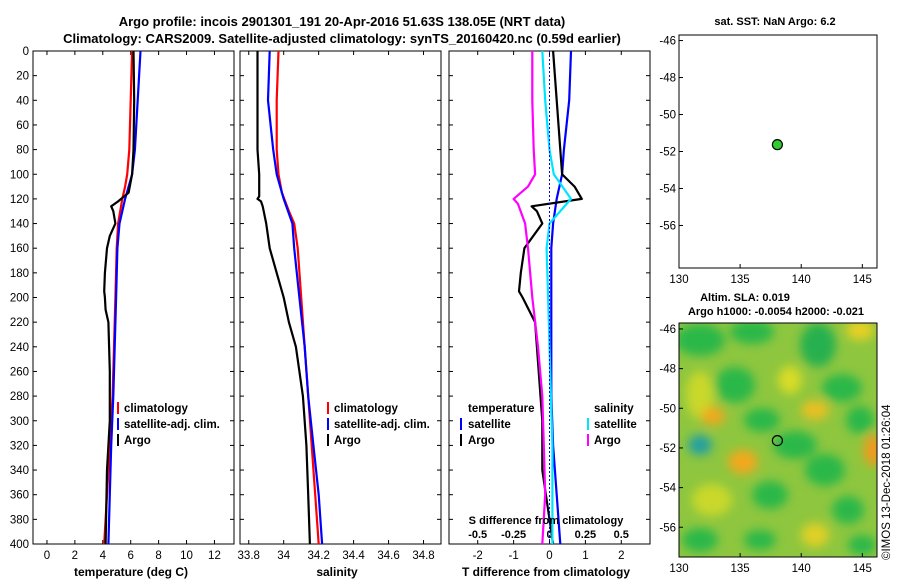 This screenshot has height=585, width=900. I want to click on argo-location-marker, so click(777, 440).